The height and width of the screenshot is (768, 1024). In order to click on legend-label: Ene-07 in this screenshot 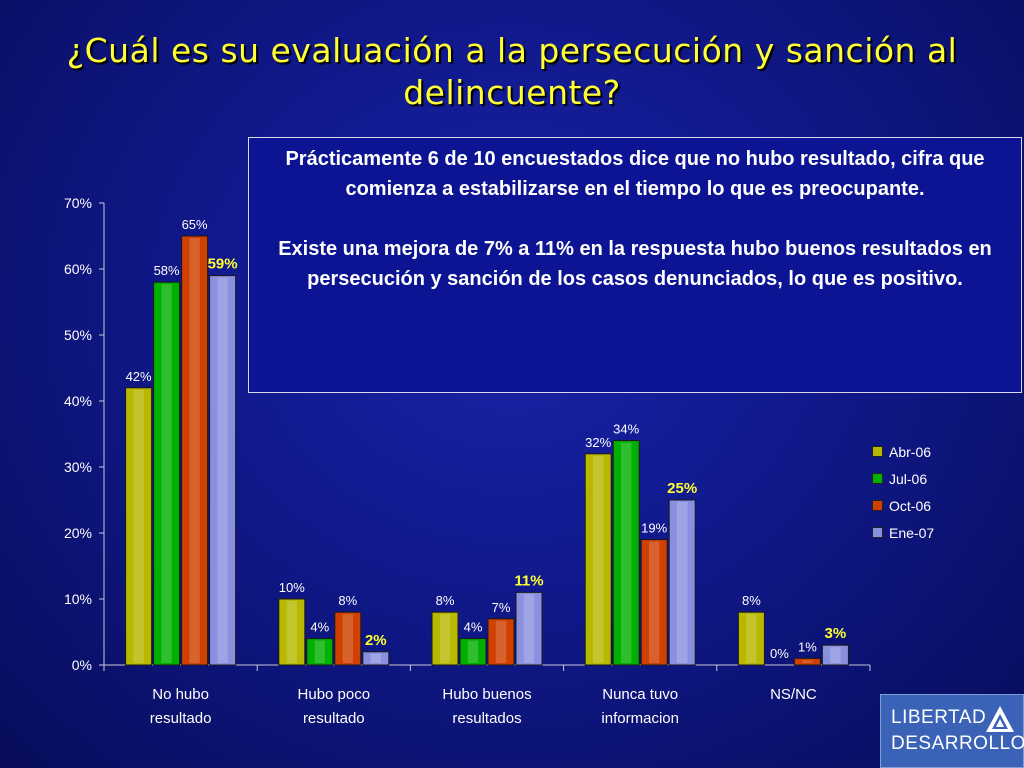, I will do `click(912, 532)`.